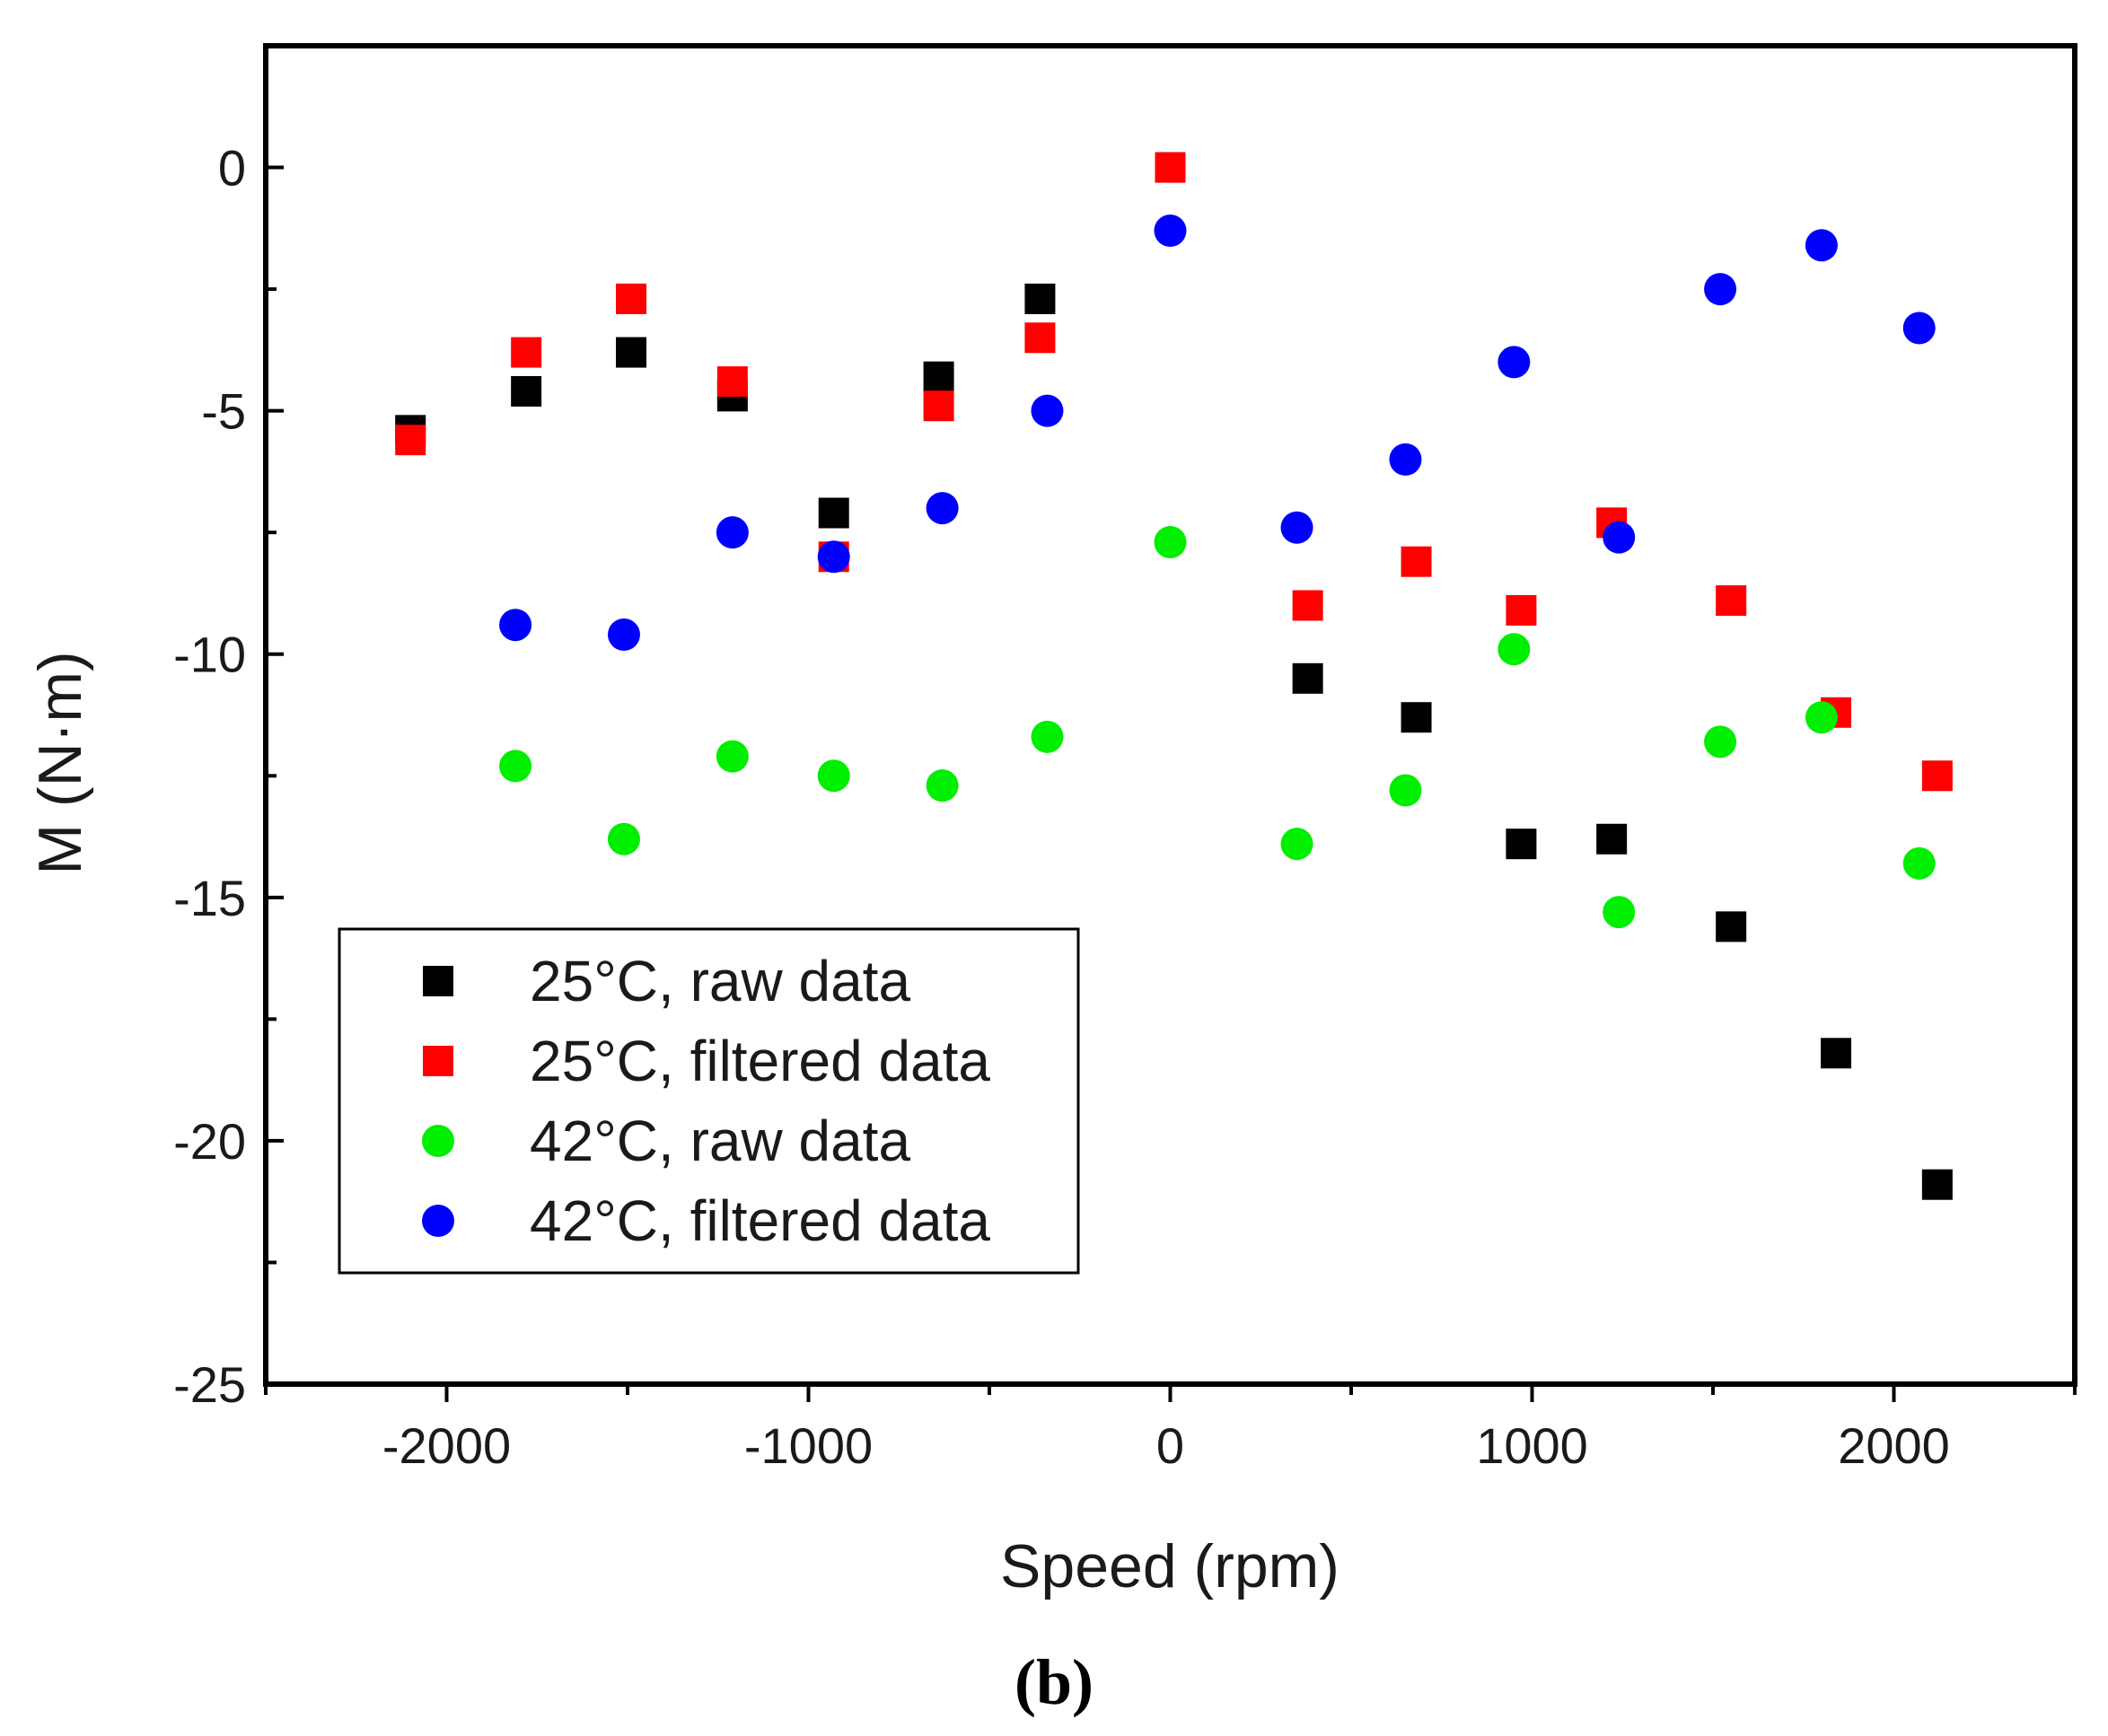 Image resolution: width=2108 pixels, height=1736 pixels. I want to click on y-axis-ticks: 0 -5 -10 -15 -20 -25, so click(228, 728).